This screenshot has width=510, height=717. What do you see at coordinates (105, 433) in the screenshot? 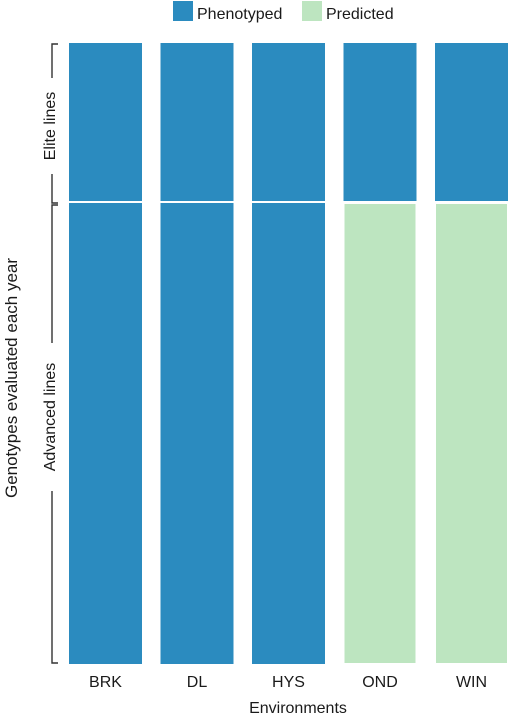
I see `bar-advanced-lines-brk` at bounding box center [105, 433].